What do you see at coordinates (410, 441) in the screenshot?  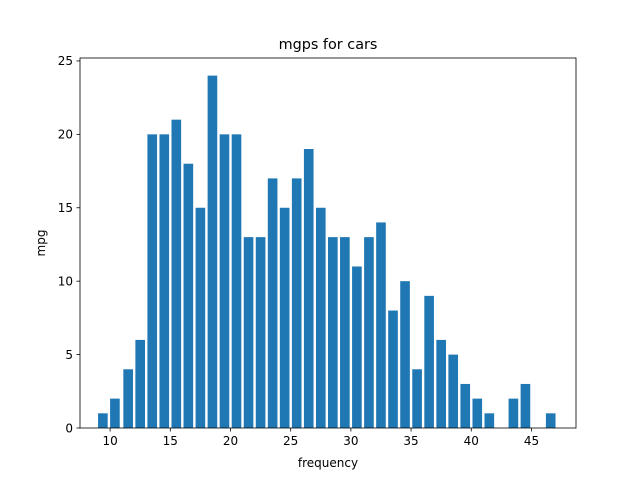 I see `x-tick-label-5: 35` at bounding box center [410, 441].